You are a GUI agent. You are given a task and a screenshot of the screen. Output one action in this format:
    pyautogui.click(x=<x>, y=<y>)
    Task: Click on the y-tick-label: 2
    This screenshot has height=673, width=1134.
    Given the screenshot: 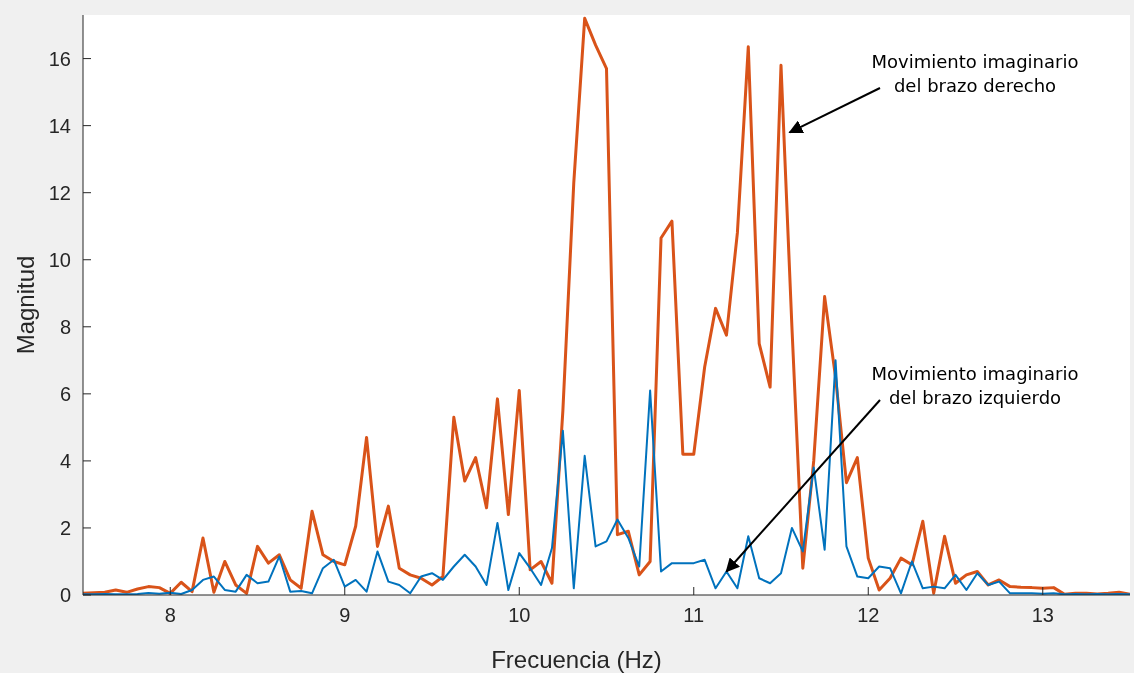 What is the action you would take?
    pyautogui.click(x=65, y=527)
    